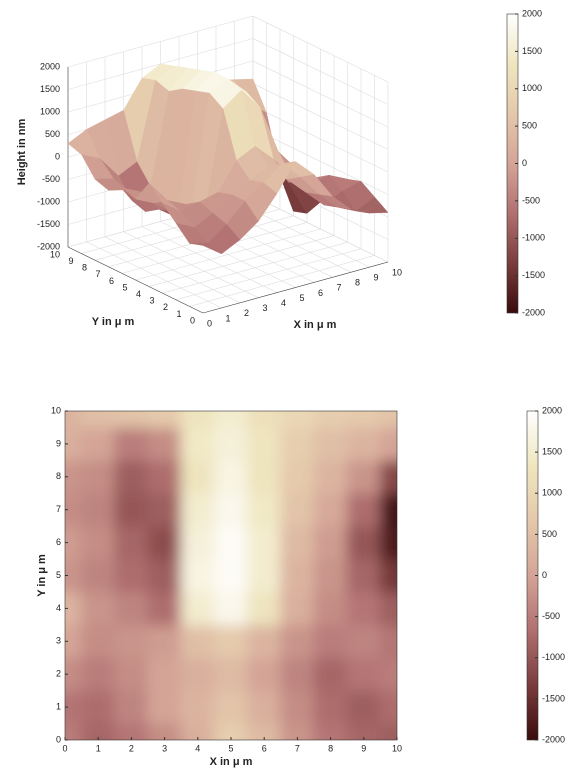 Image resolution: width=568 pixels, height=772 pixels. What do you see at coordinates (320, 293) in the screenshot?
I see `x-tick-label: 6` at bounding box center [320, 293].